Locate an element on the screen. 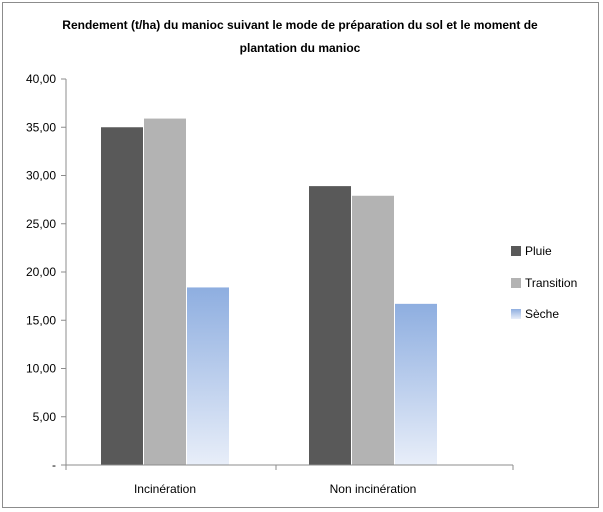 The height and width of the screenshot is (512, 603). legend: Pluie Transition Sèche is located at coordinates (544, 282).